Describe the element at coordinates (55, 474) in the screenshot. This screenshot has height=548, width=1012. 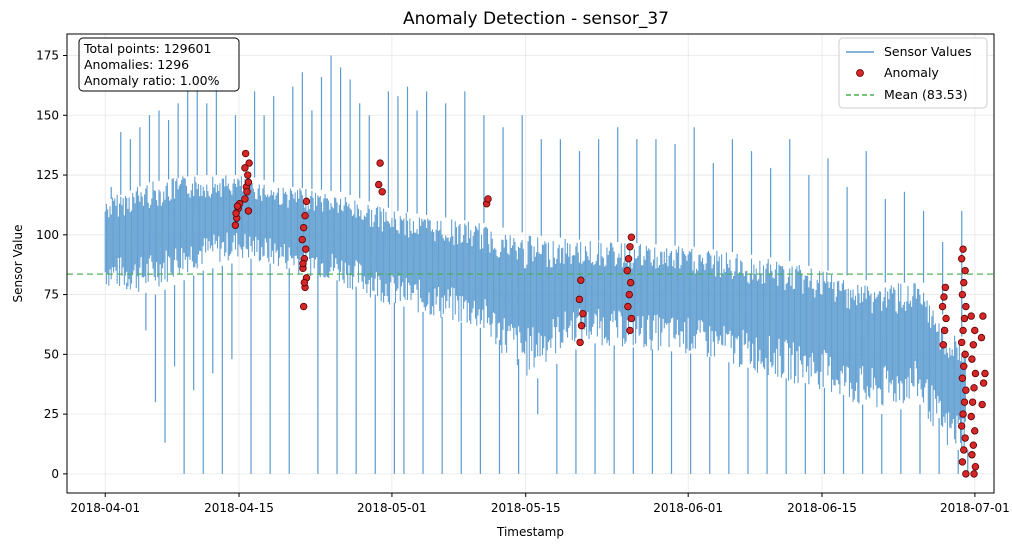
I see `y-tick-label: 0` at that location.